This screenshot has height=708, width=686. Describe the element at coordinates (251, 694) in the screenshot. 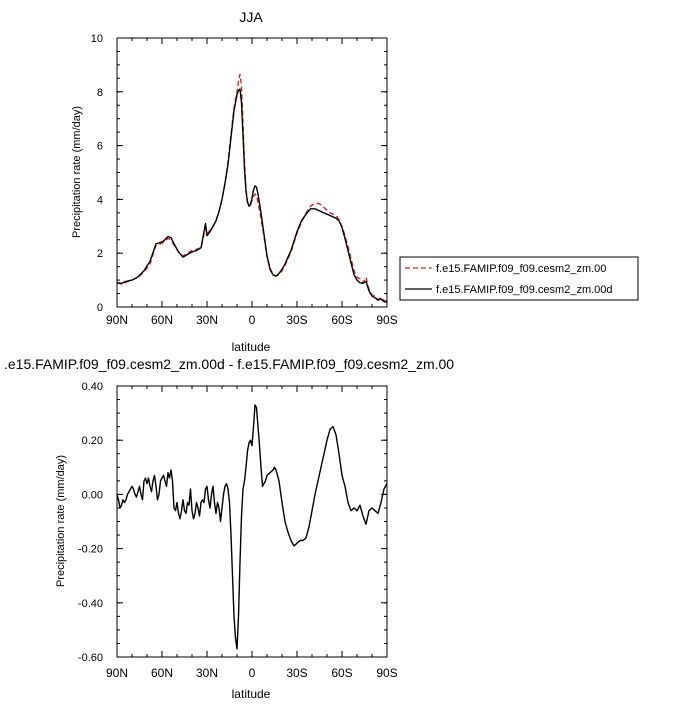

I see `bottom-x-axis-label: latitude` at that location.